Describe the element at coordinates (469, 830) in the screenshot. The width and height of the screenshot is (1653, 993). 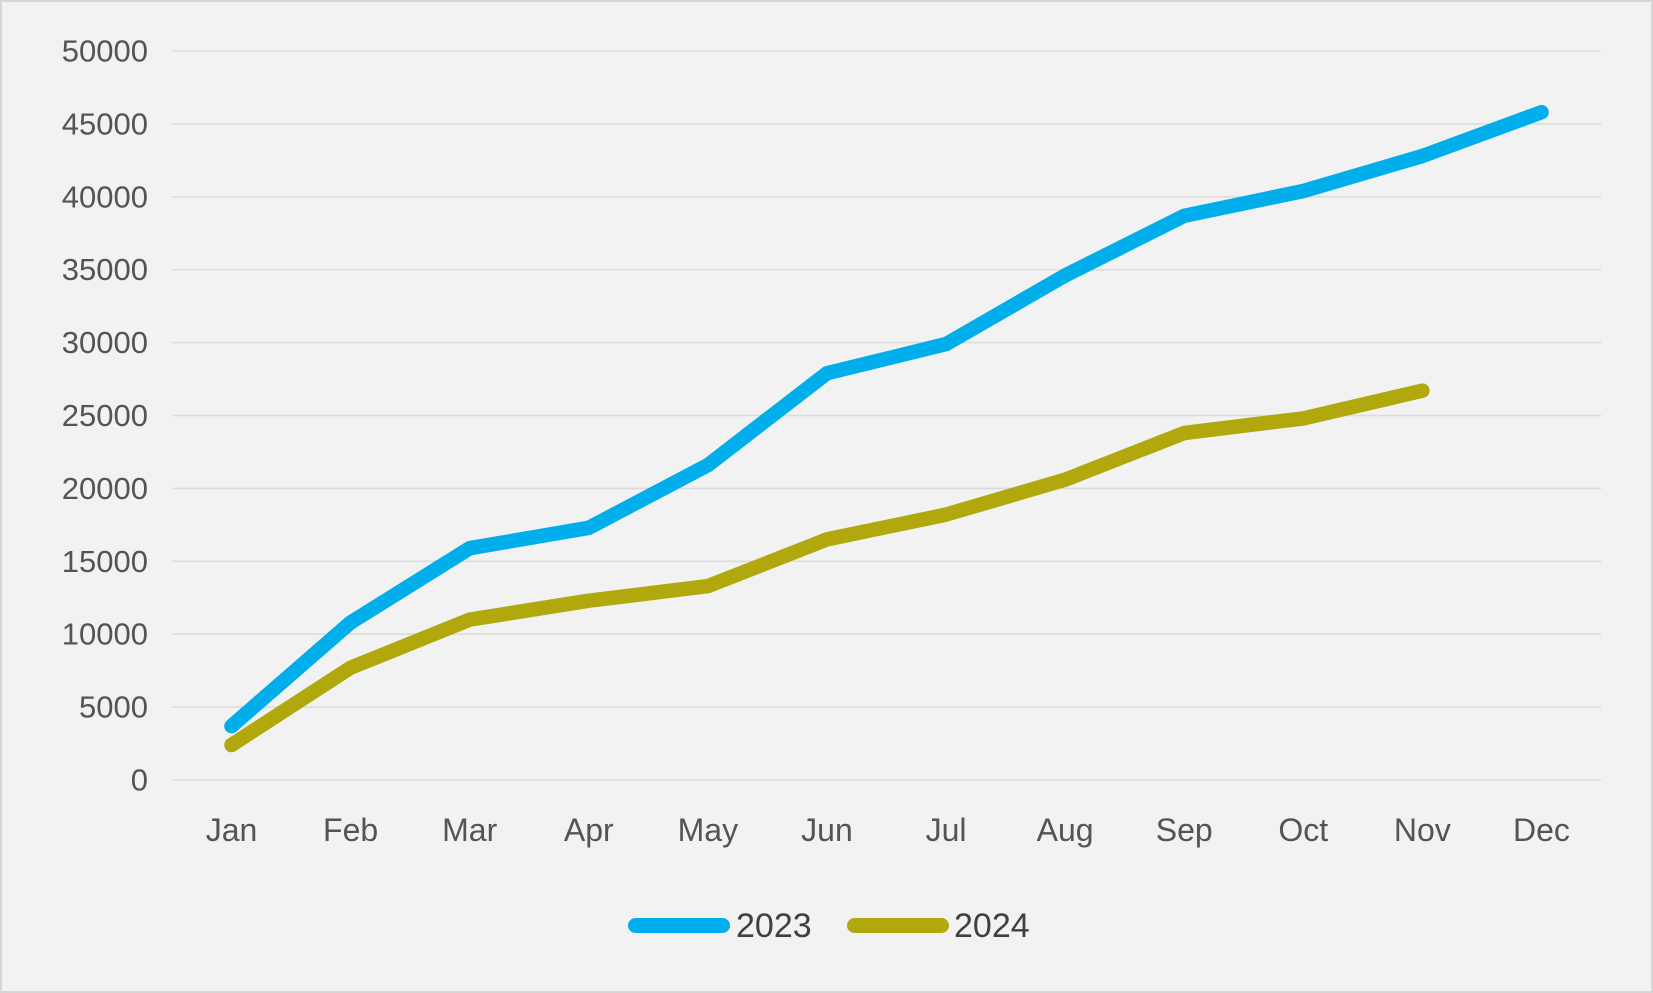
I see `x-axis-label: Mar` at that location.